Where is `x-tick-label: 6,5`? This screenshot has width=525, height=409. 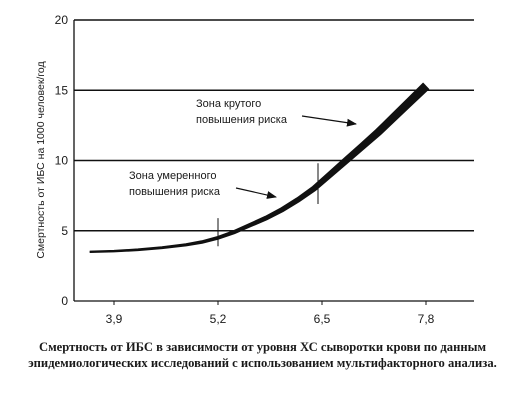
x-tick-label: 6,5 is located at coordinates (322, 319).